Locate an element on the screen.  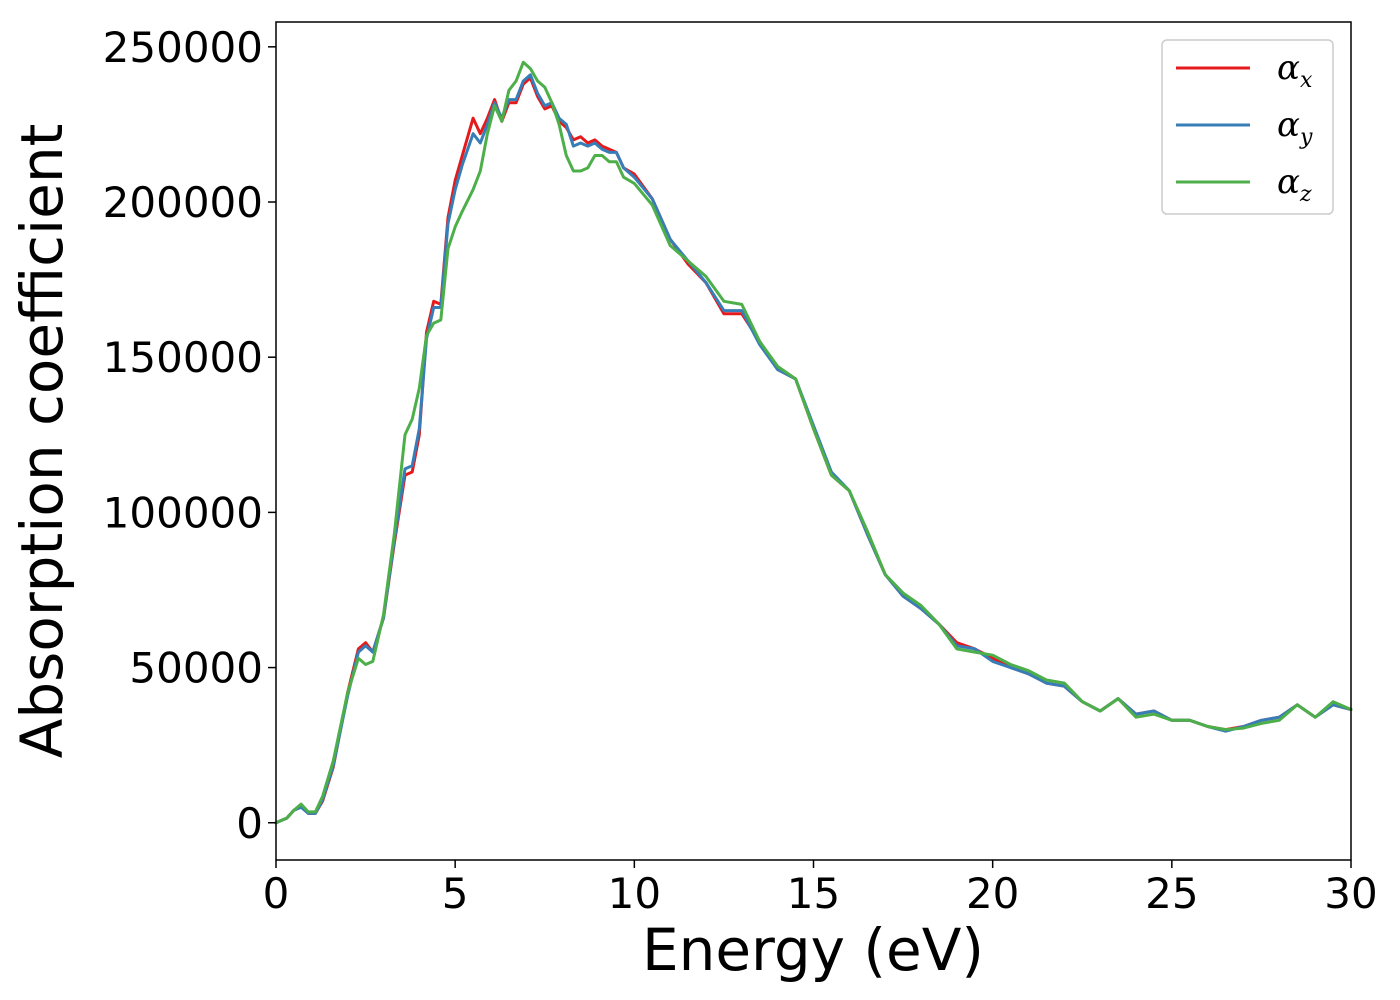
y-tick-label: 100000 is located at coordinates (183, 512).